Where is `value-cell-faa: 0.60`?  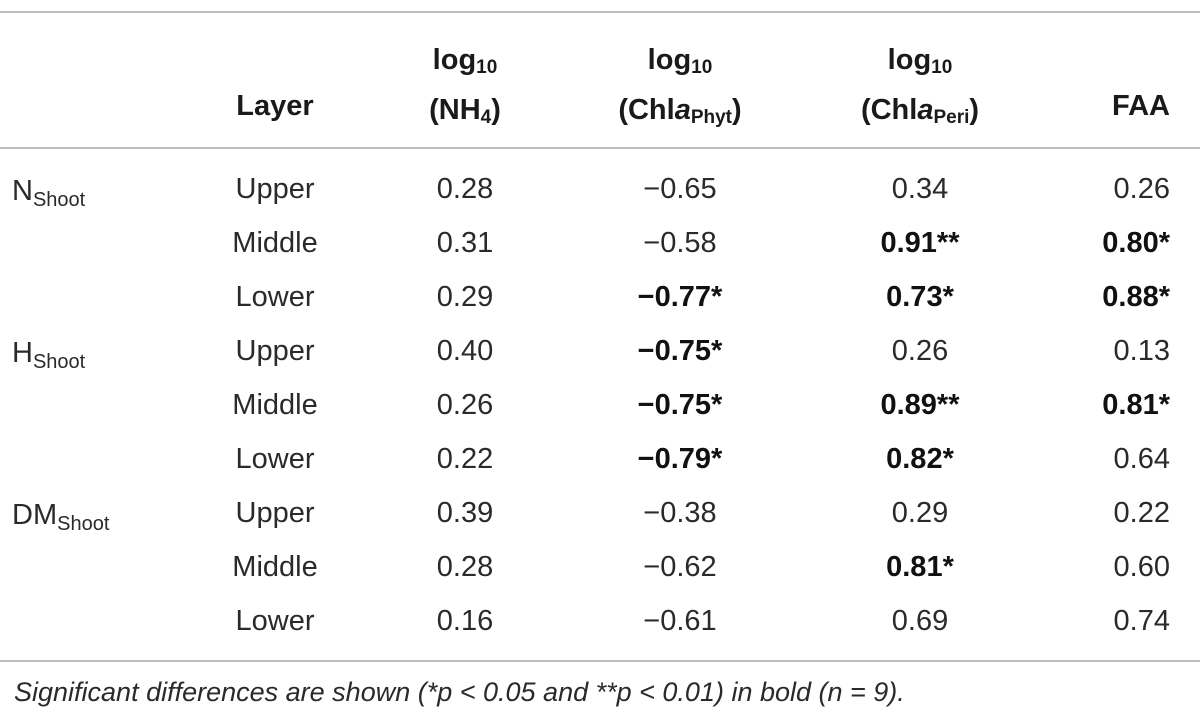 value-cell-faa: 0.60 is located at coordinates (1141, 567).